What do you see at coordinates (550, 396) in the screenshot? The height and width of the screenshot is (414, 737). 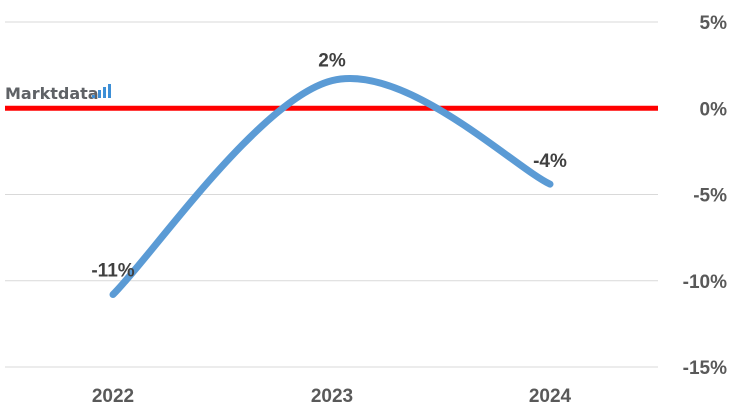 I see `x-tick-label: 2024` at bounding box center [550, 396].